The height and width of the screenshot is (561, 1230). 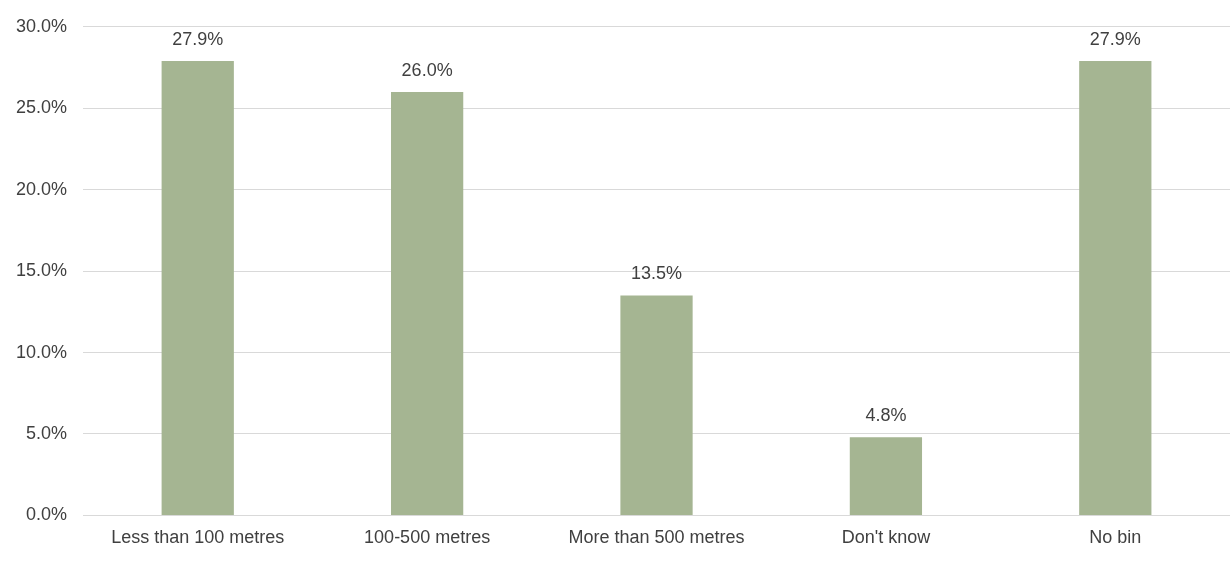 What do you see at coordinates (886, 415) in the screenshot?
I see `data-label: 4.8%` at bounding box center [886, 415].